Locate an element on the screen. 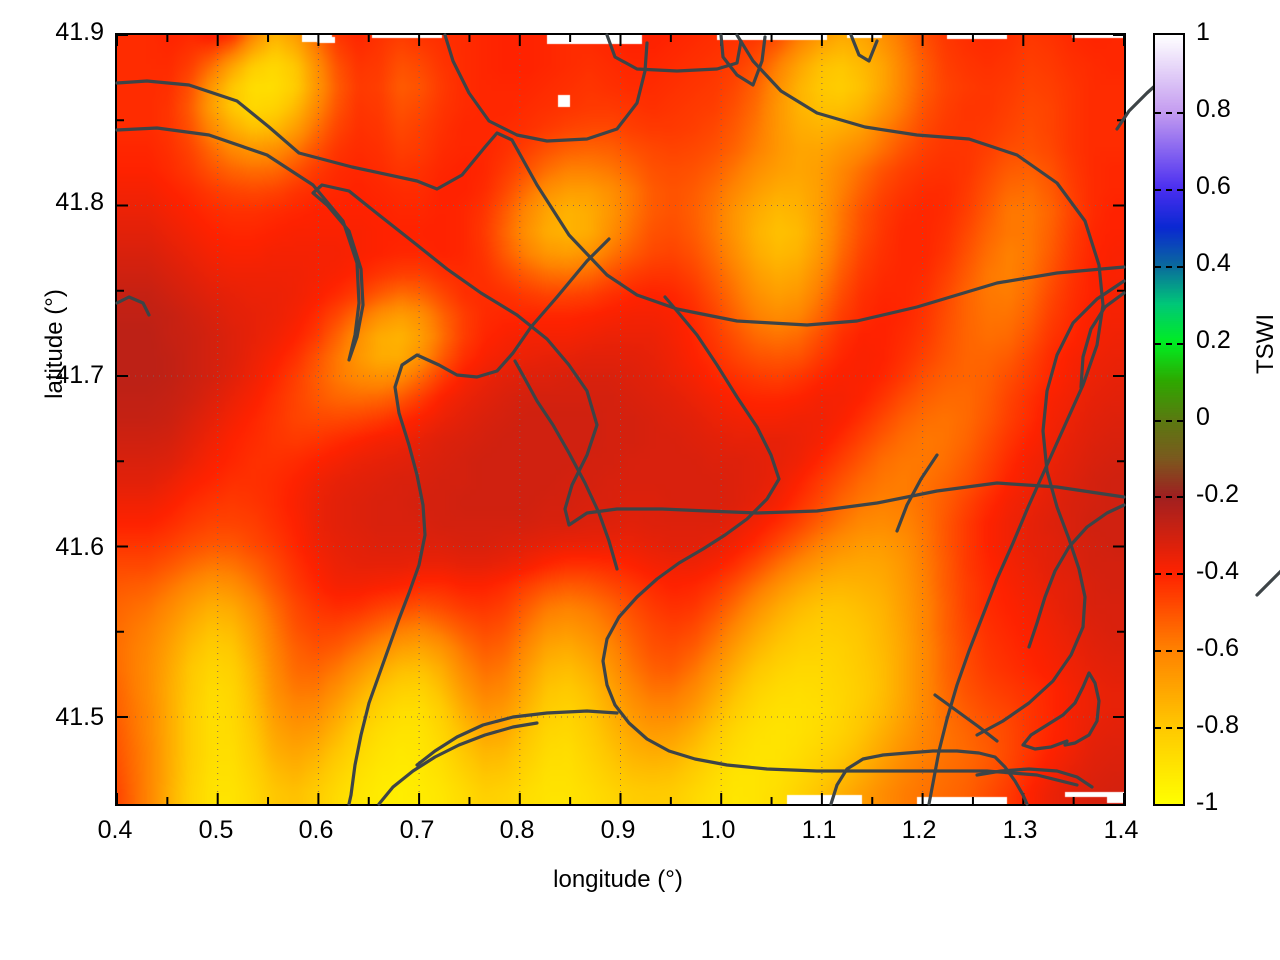 The image size is (1280, 960). y-tick-label: 41.6 is located at coordinates (79, 547).